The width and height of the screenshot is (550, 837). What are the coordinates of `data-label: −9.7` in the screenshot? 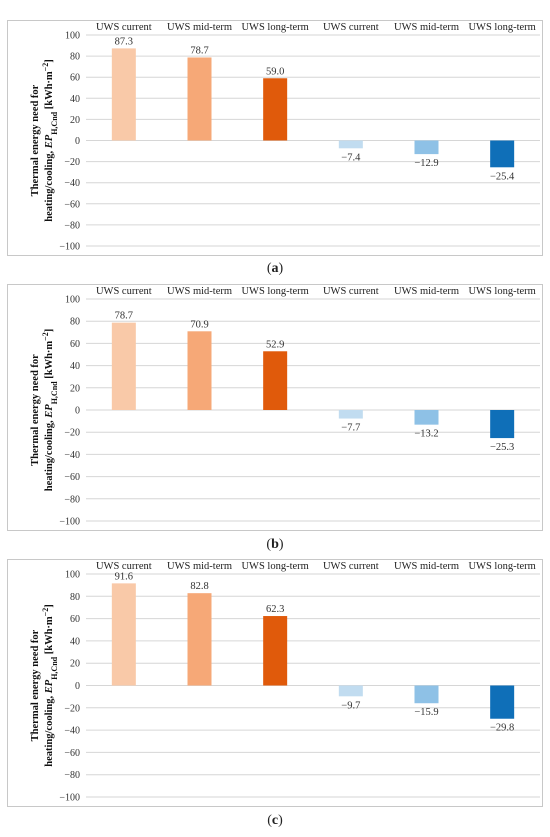 It's located at (350, 705).